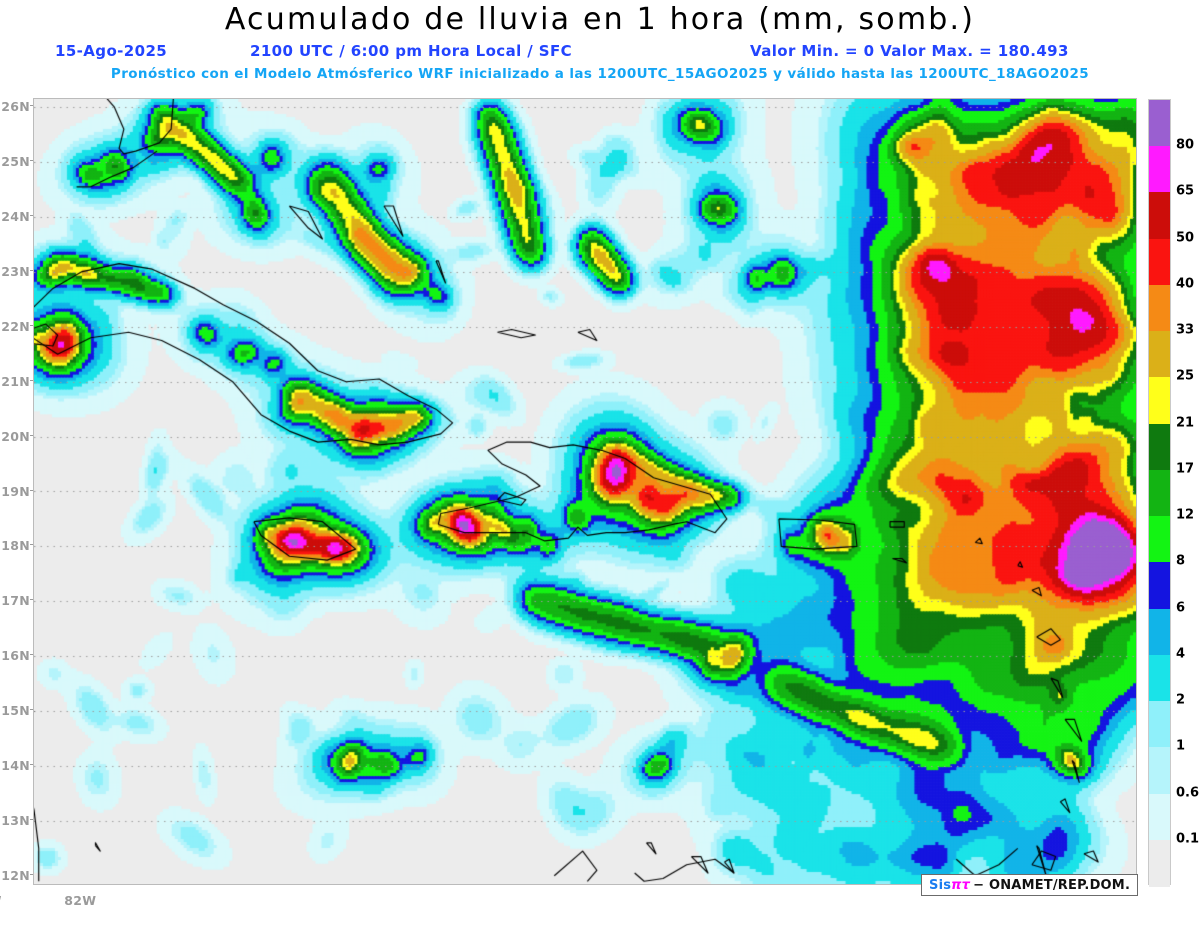 This screenshot has height=927, width=1200. I want to click on y-tick-label: 19N, so click(17, 491).